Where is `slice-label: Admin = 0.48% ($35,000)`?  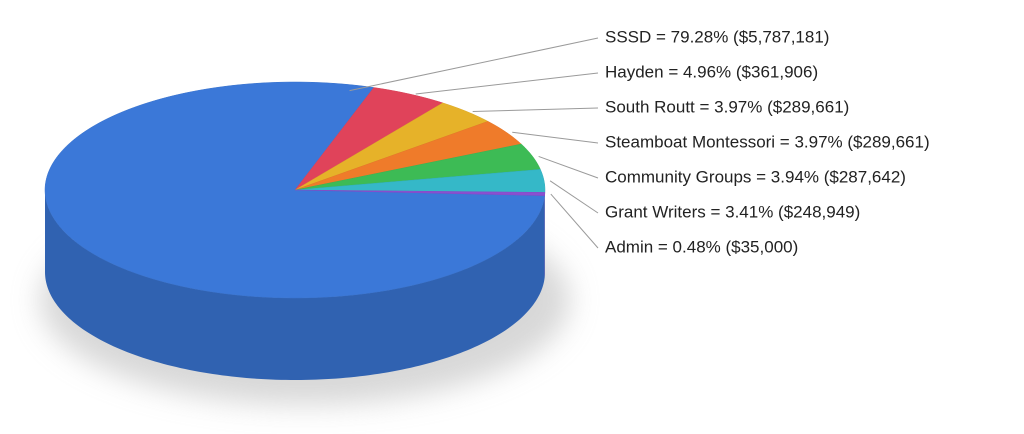 slice-label: Admin = 0.48% ($35,000) is located at coordinates (701, 246).